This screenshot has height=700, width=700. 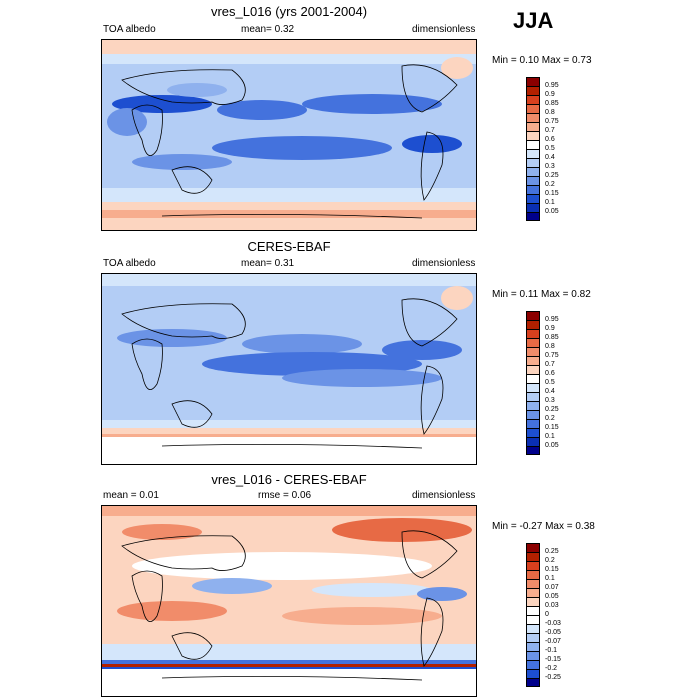 I want to click on panel-2-variable-label: TOA albedo, so click(x=129, y=263).